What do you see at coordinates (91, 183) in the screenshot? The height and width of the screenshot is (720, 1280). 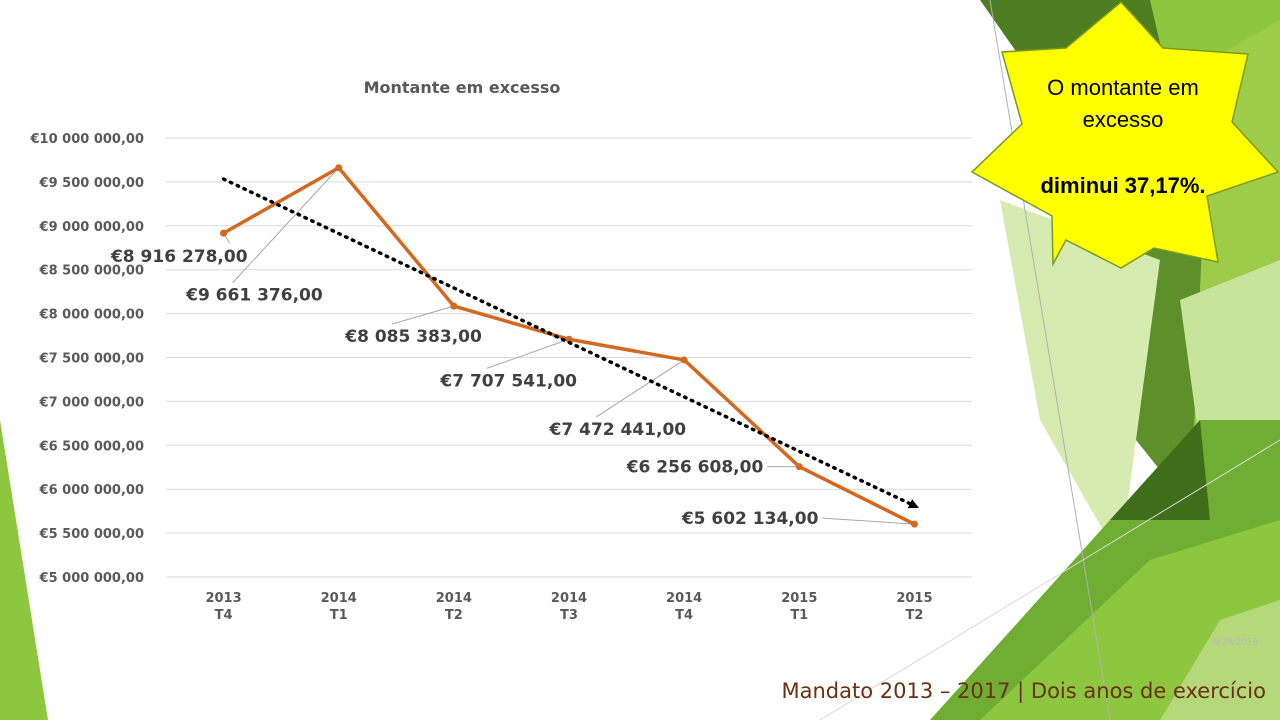 I see `y-tick-label: €9 500 000,00` at bounding box center [91, 183].